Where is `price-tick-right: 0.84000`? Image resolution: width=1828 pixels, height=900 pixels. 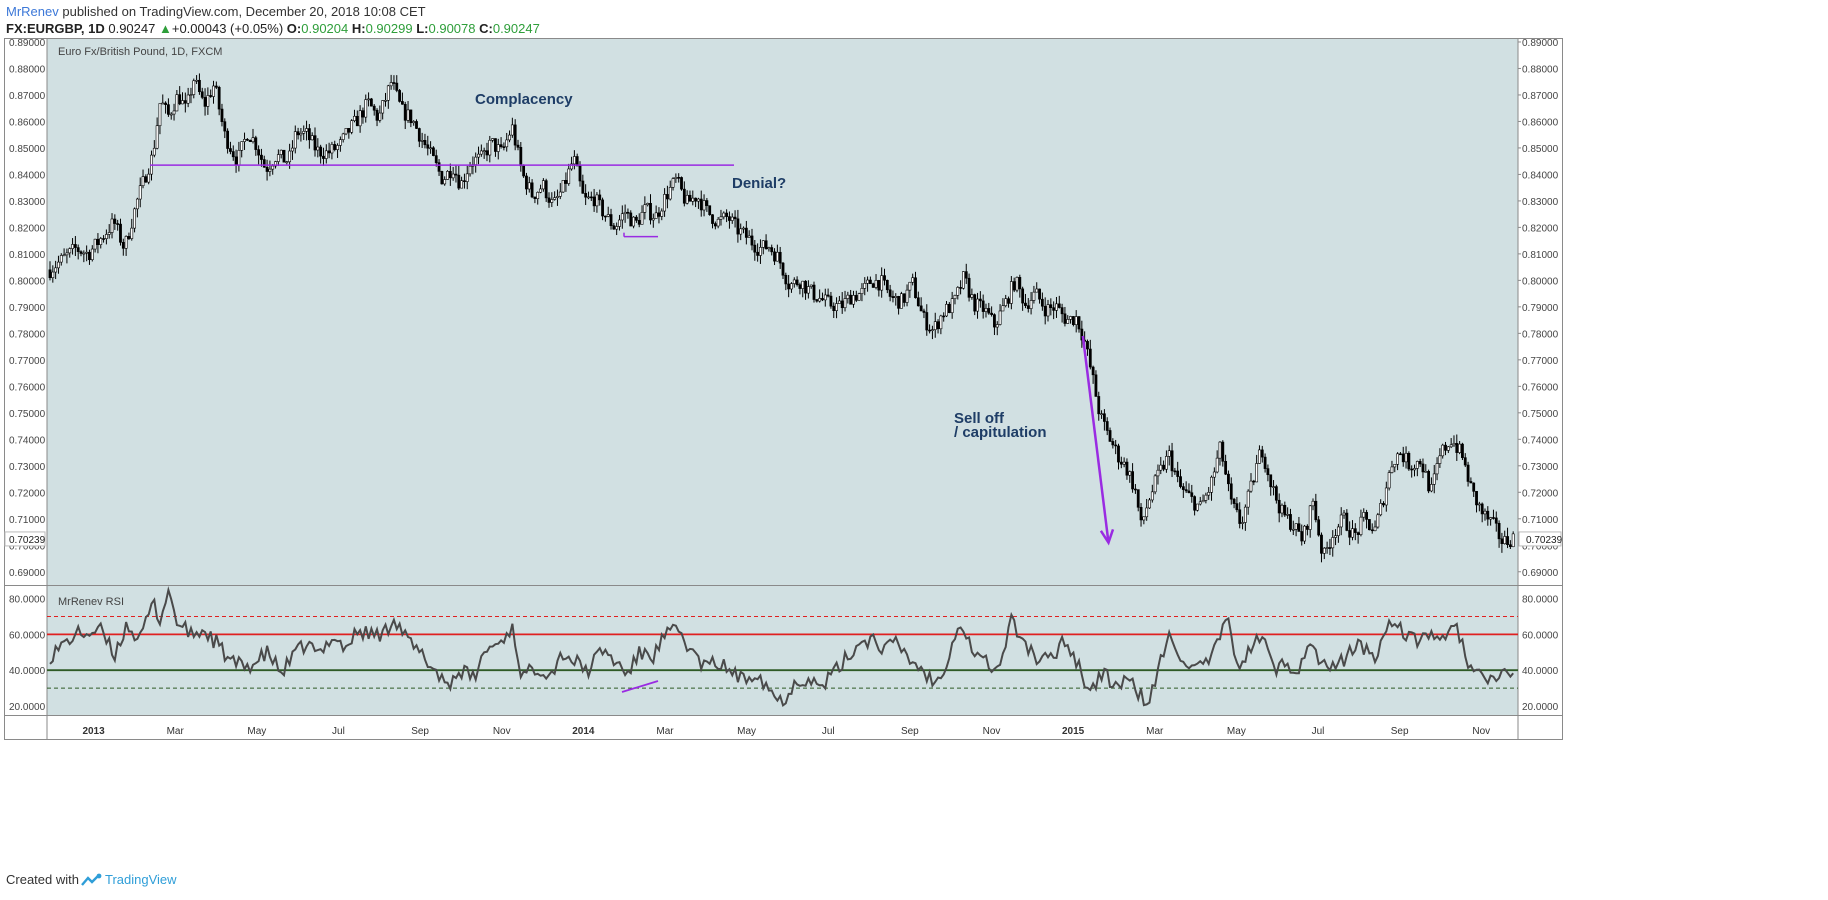
price-tick-right: 0.84000 is located at coordinates (1540, 175).